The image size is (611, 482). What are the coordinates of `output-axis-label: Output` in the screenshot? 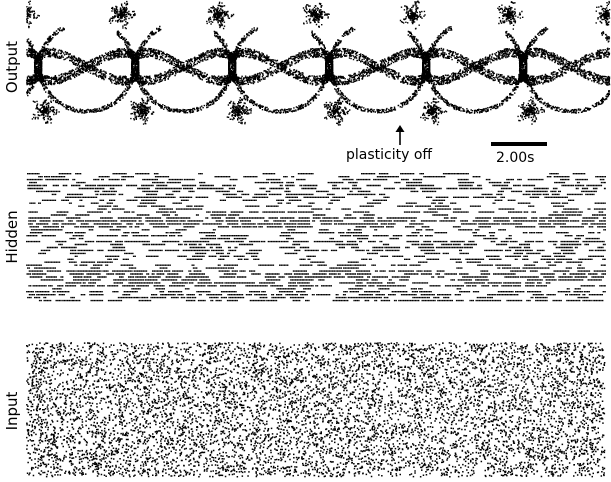 It's located at (12, 67).